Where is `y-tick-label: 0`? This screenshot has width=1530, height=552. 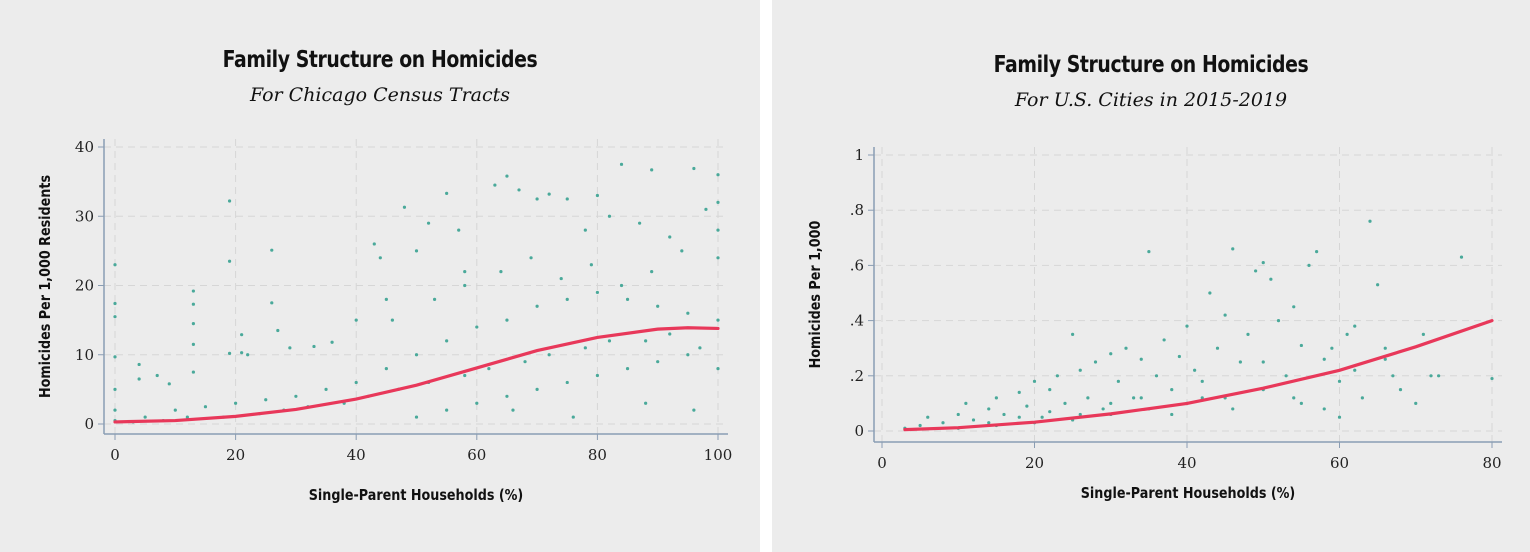 y-tick-label: 0 is located at coordinates (89, 424).